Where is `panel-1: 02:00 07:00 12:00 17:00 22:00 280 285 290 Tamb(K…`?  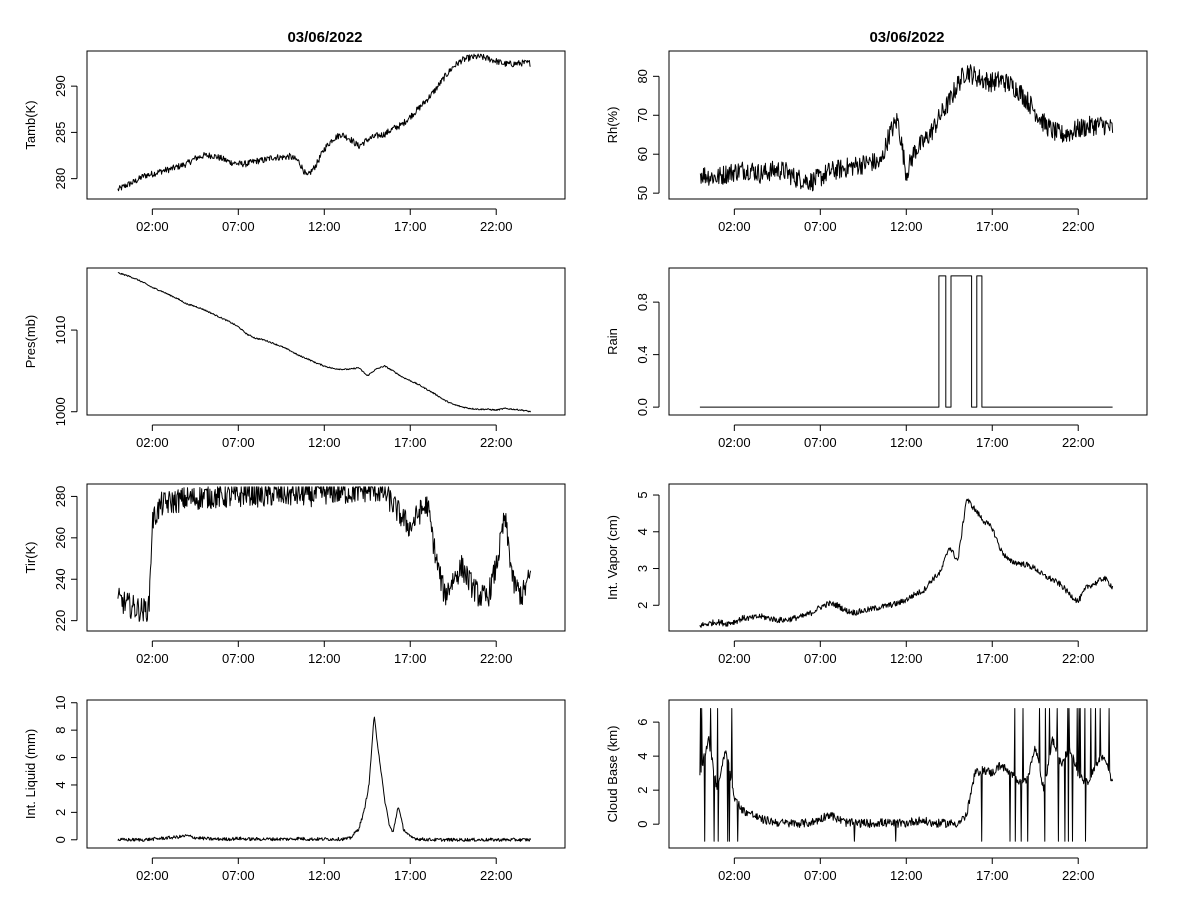 panel-1: 02:00 07:00 12:00 17:00 22:00 280 285 290 Tamb(K… is located at coordinates (294, 142).